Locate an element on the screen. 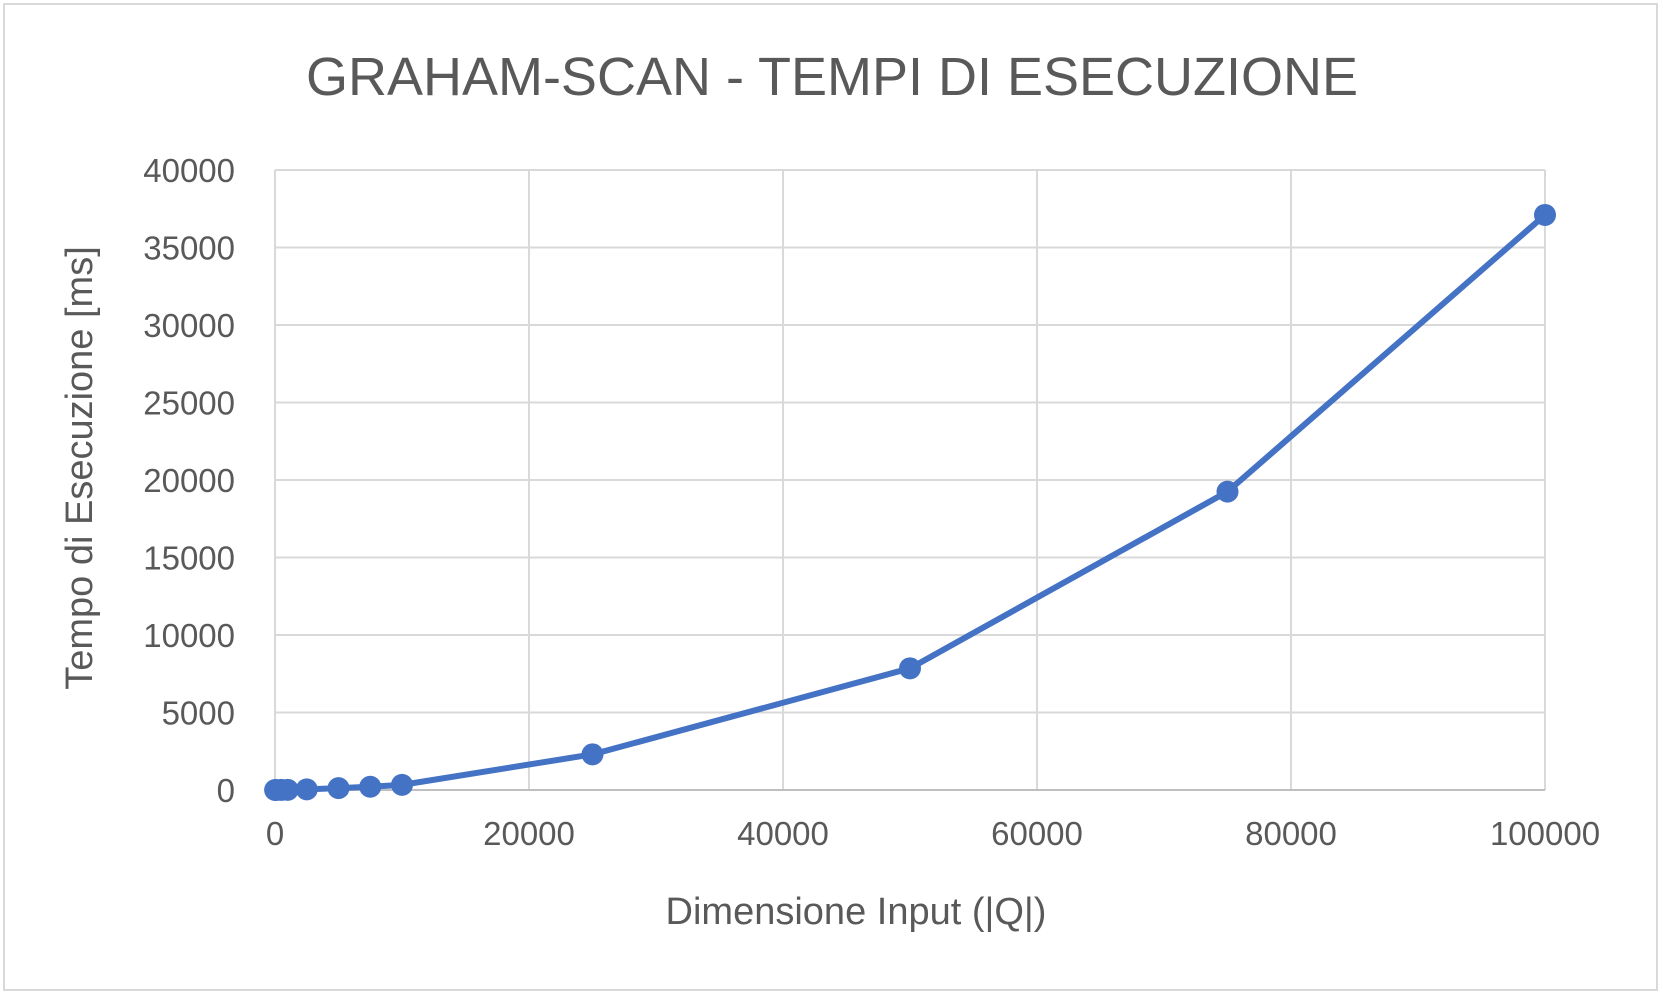 The width and height of the screenshot is (1663, 999). chart-title: GRAHAM-SCAN - TEMPI DI ESECUZIONE is located at coordinates (832, 77).